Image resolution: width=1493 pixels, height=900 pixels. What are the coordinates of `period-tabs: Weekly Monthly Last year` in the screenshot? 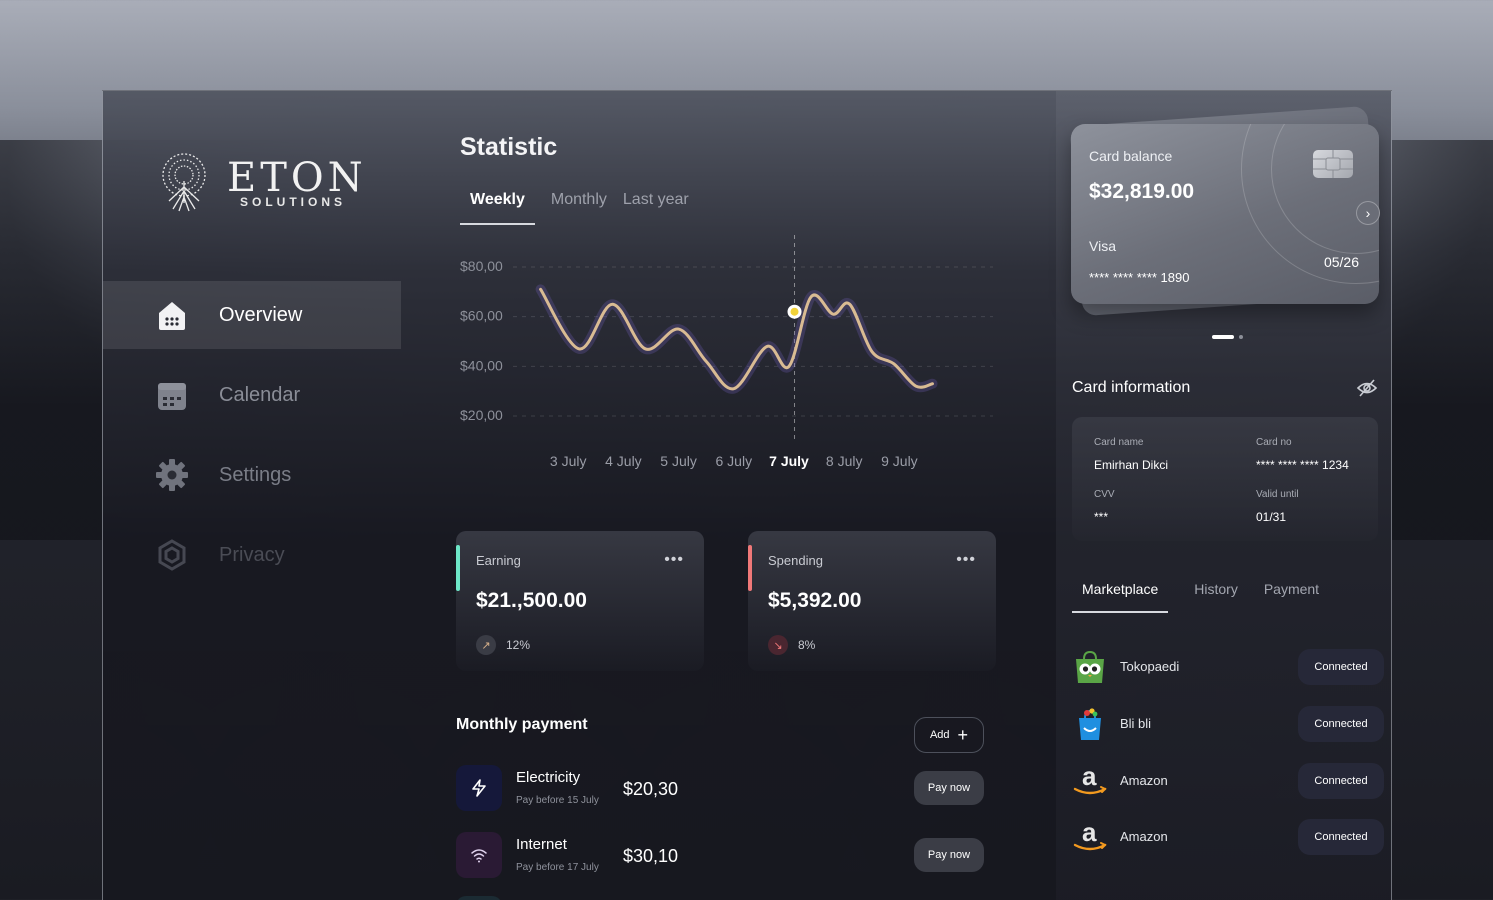 It's located at (582, 208).